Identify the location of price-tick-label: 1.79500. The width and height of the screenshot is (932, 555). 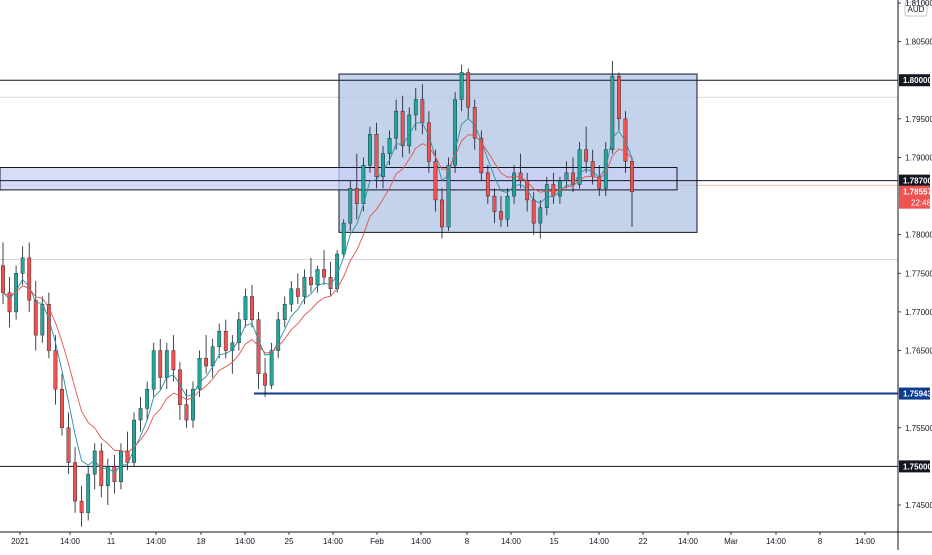
(918, 119).